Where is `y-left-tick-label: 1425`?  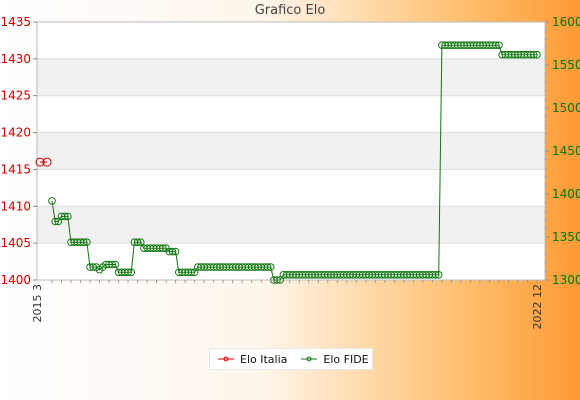
y-left-tick-label: 1425 is located at coordinates (15, 96).